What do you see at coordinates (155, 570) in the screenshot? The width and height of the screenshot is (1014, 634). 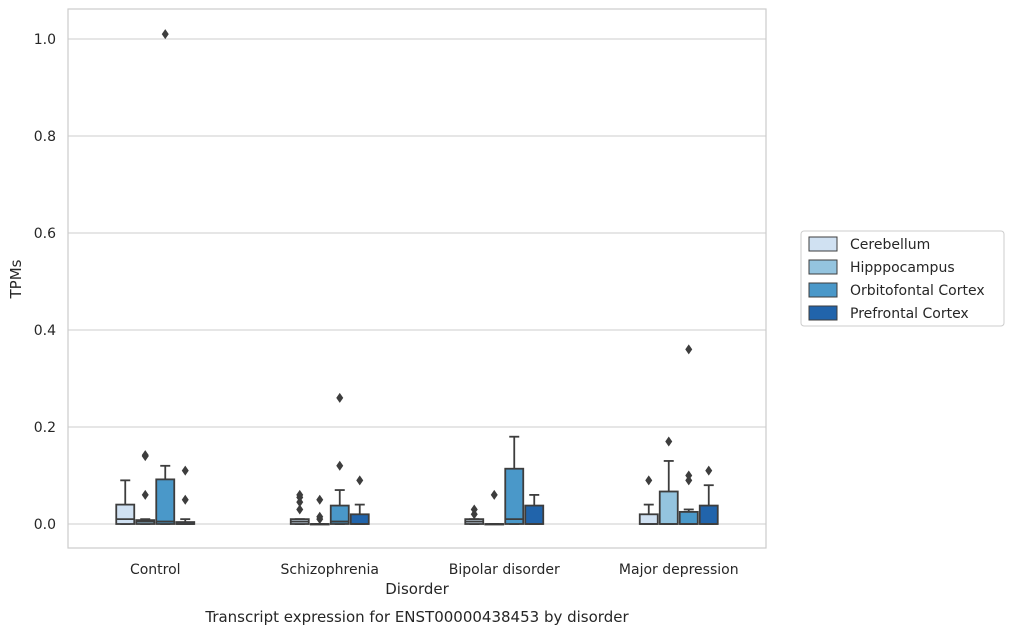 I see `x-tick-label: Control` at bounding box center [155, 570].